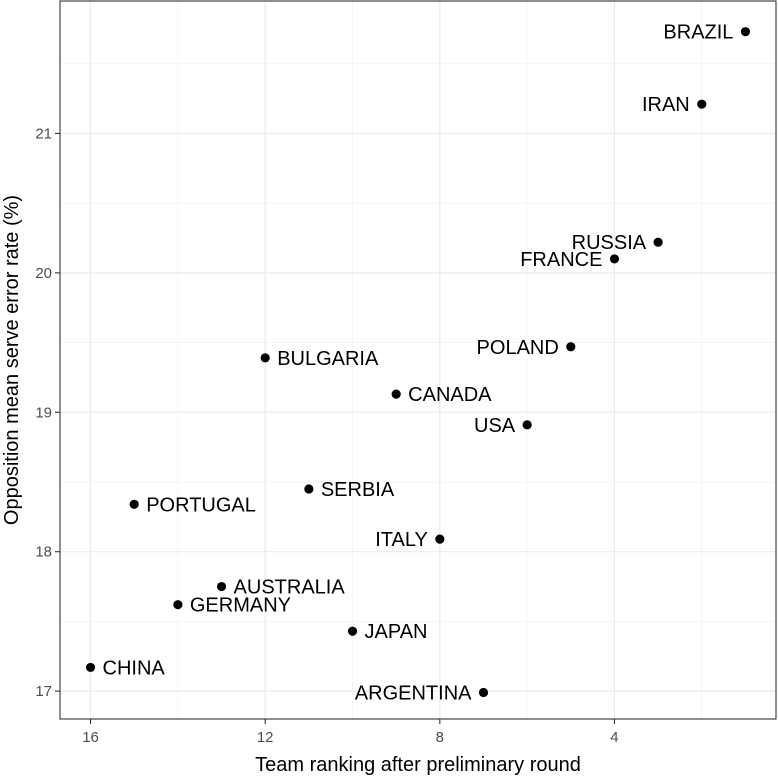  What do you see at coordinates (240, 606) in the screenshot?
I see `point-label: GERMANY` at bounding box center [240, 606].